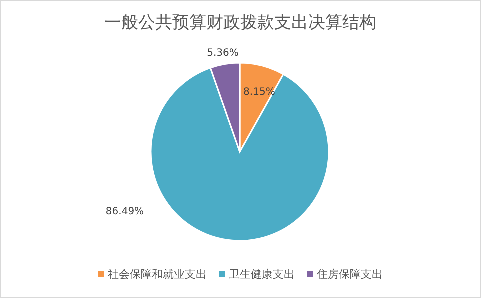 The image size is (481, 298). What do you see at coordinates (262, 274) in the screenshot?
I see `legend-label: 卫生健康支出` at bounding box center [262, 274].